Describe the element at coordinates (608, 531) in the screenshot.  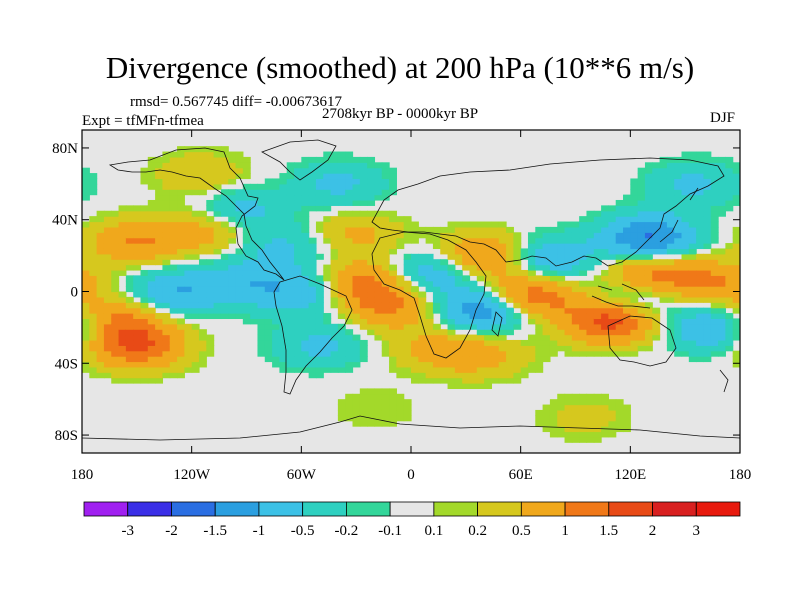
I see `colorbar-label: 1.5` at that location.